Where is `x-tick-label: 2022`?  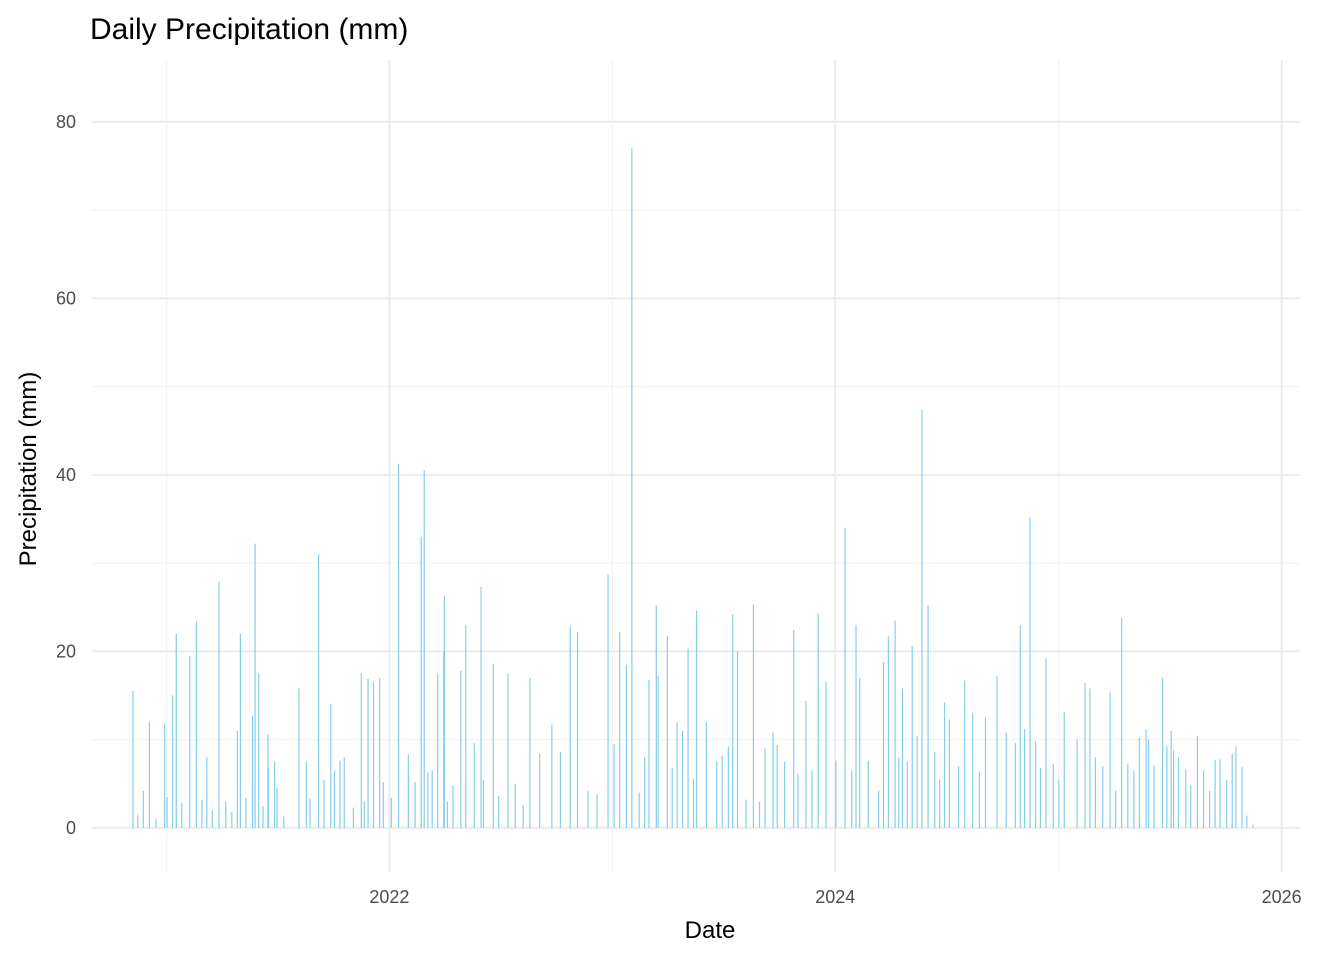 x-tick-label: 2022 is located at coordinates (389, 897).